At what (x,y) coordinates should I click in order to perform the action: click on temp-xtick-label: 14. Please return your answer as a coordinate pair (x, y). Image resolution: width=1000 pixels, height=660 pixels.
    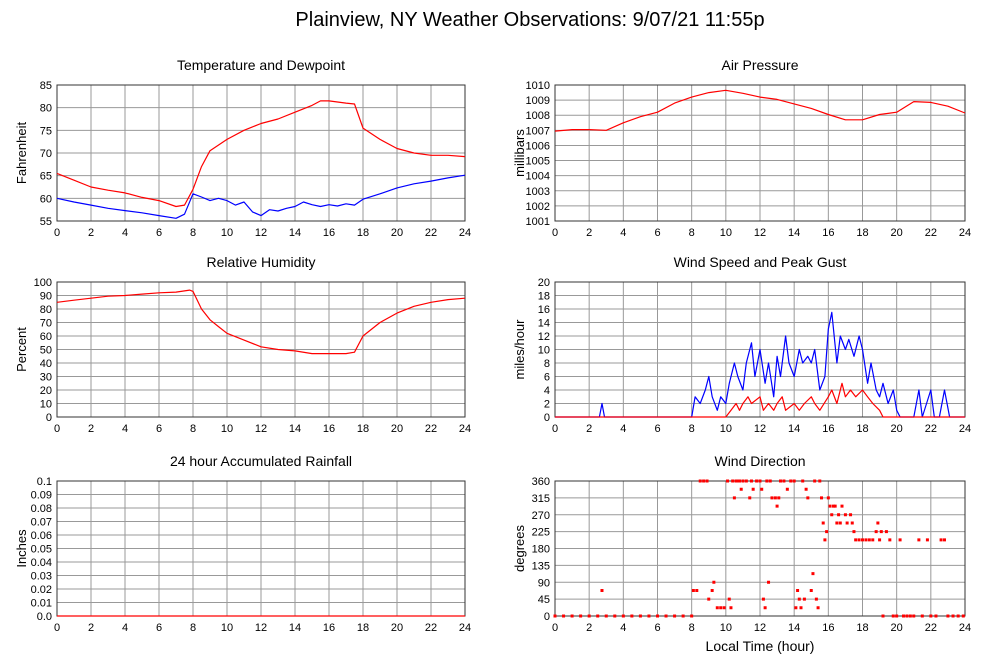
    Looking at the image, I should click on (295, 233).